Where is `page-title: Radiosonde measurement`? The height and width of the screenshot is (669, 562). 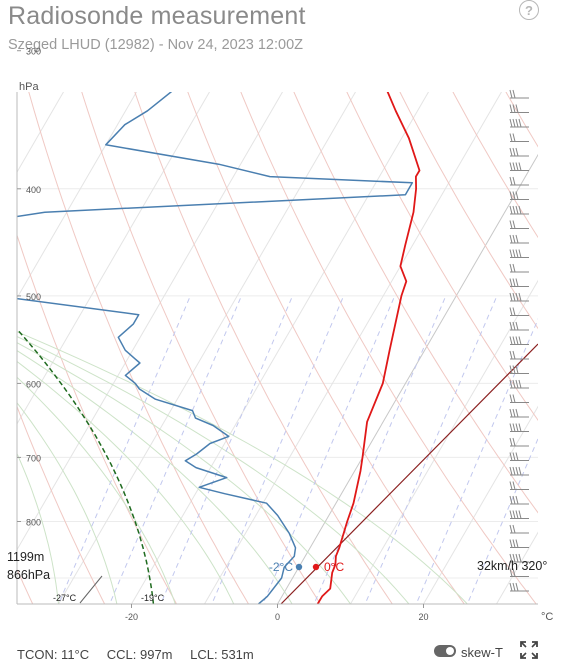 page-title: Radiosonde measurement is located at coordinates (157, 16).